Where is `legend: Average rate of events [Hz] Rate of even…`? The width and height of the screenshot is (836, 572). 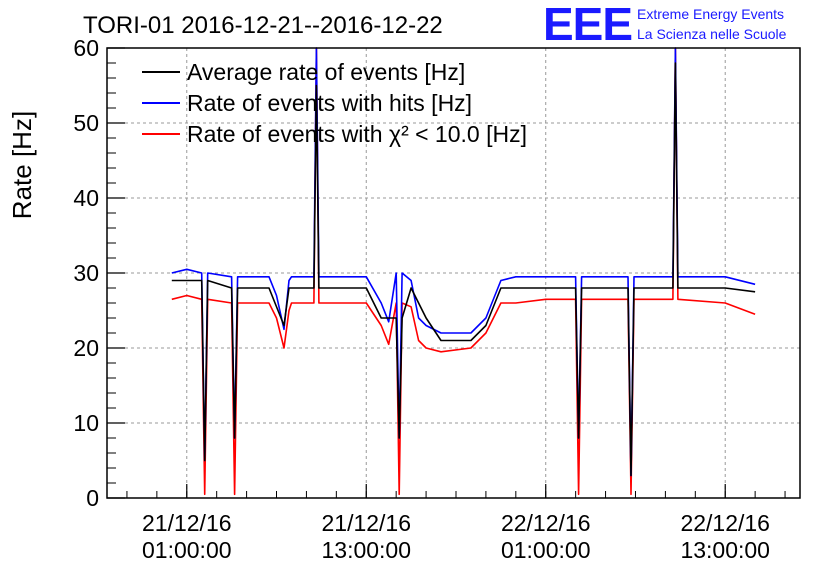
legend: Average rate of events [Hz] Rate of even… is located at coordinates (334, 103).